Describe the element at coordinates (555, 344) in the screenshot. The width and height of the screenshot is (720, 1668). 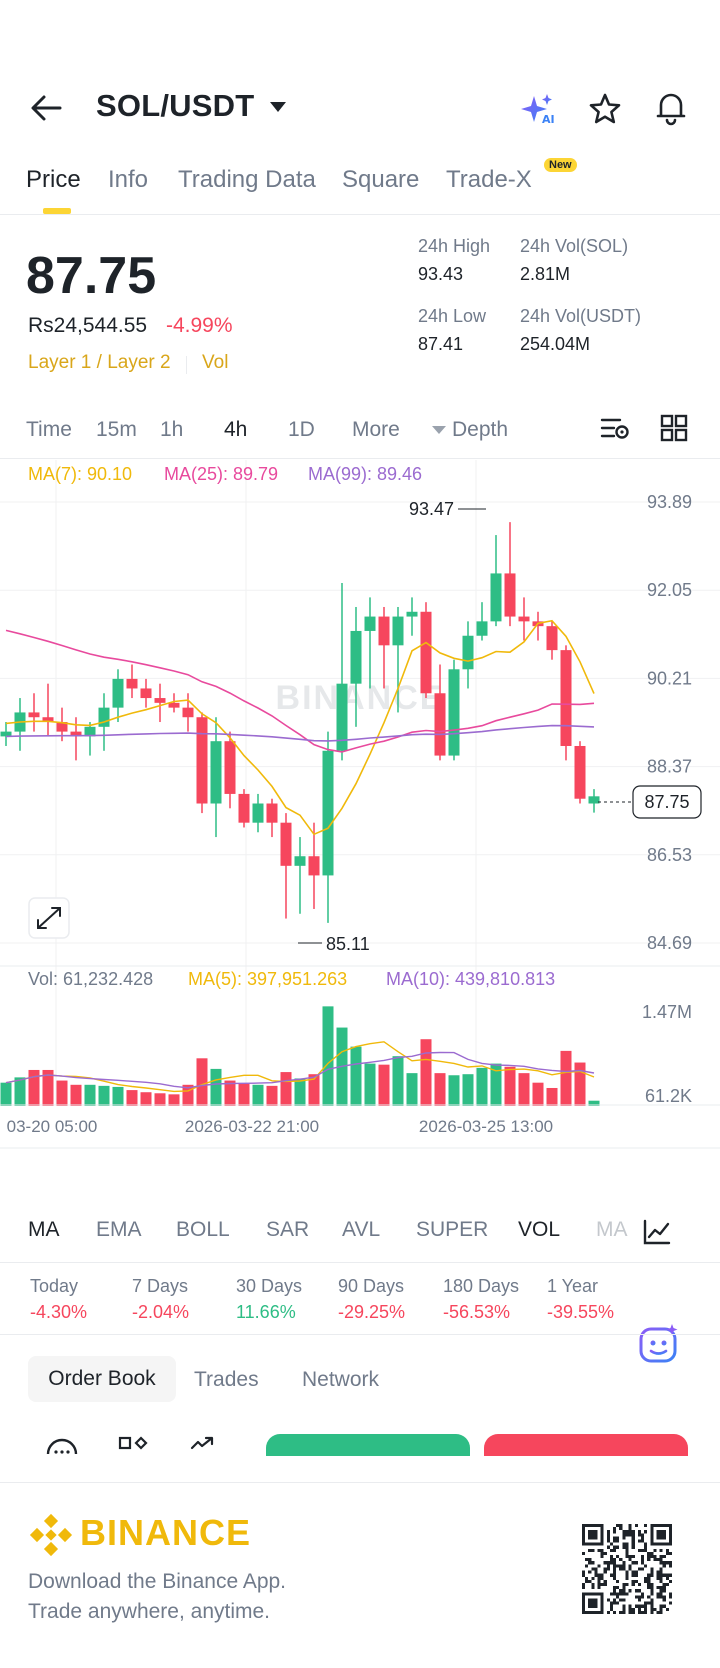
I see `stat-24h-vol-usdt-value: 254.04M` at that location.